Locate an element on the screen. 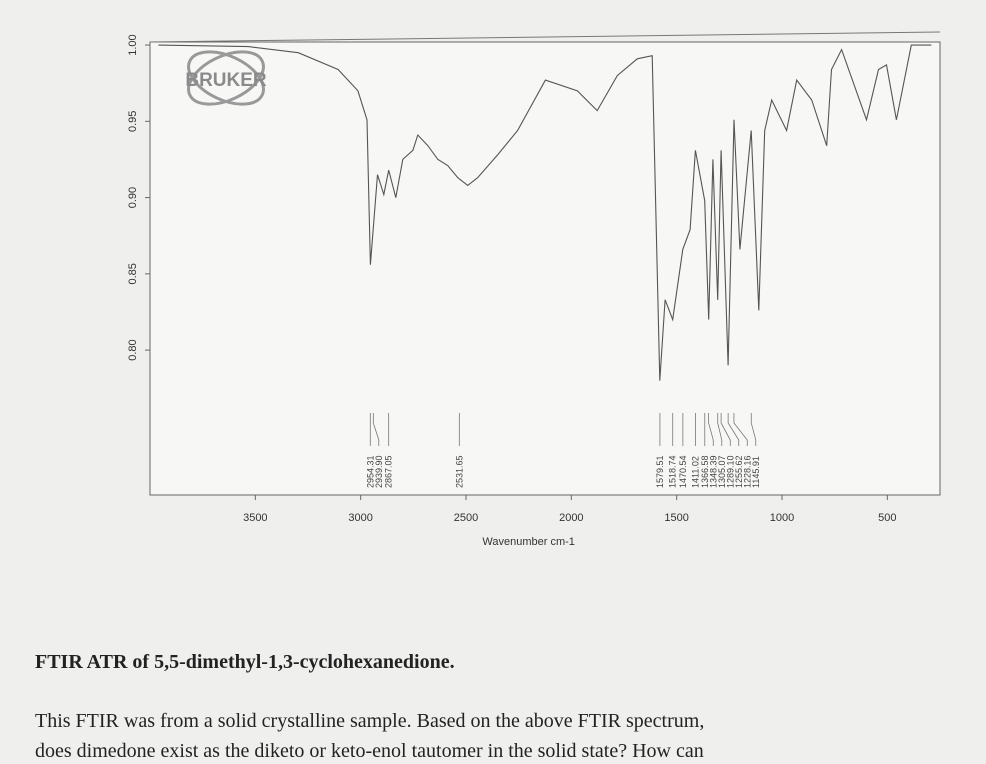 Image resolution: width=986 pixels, height=764 pixels. peak-label: 1305.07 is located at coordinates (722, 471).